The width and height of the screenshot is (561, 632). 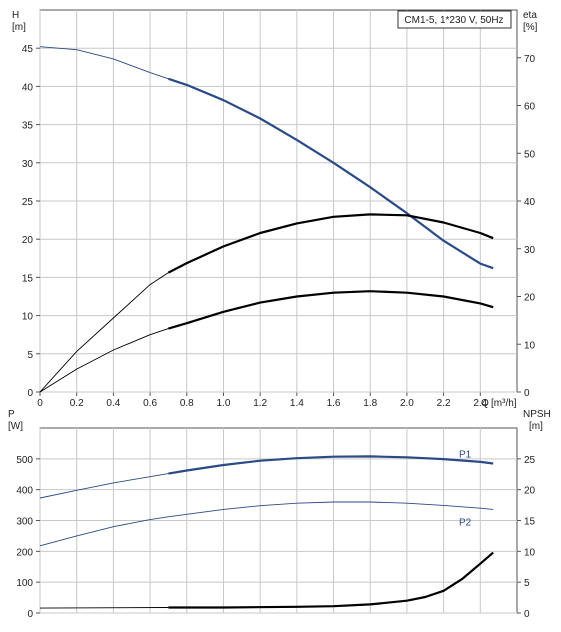 What do you see at coordinates (370, 403) in the screenshot?
I see `x-tick-label: 1.8` at bounding box center [370, 403].